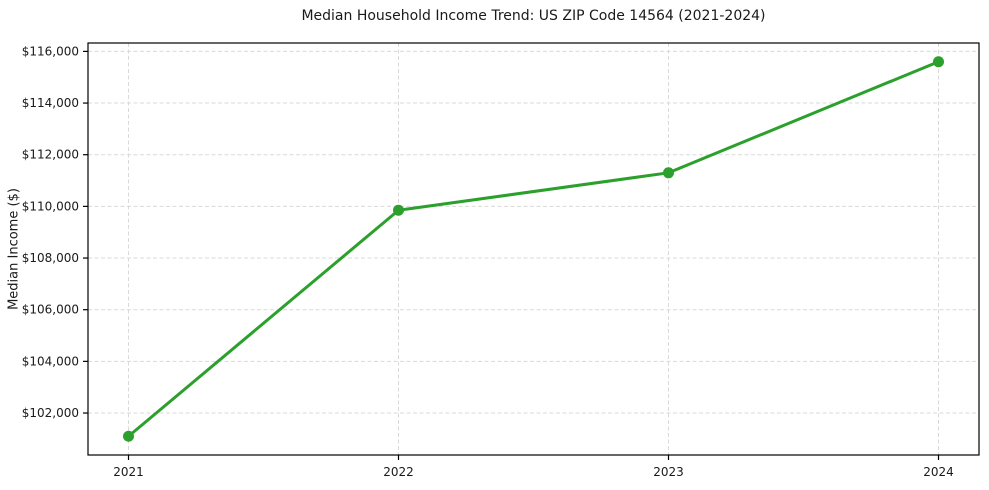 Image resolution: width=989 pixels, height=490 pixels. Describe the element at coordinates (50, 361) in the screenshot. I see `y-tick-label: $104,000` at that location.